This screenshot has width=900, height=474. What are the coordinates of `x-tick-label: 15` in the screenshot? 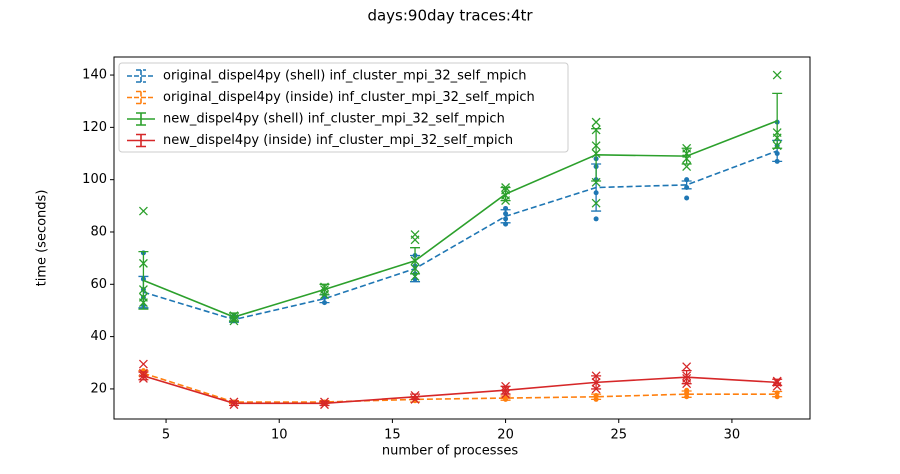 It's located at (392, 435).